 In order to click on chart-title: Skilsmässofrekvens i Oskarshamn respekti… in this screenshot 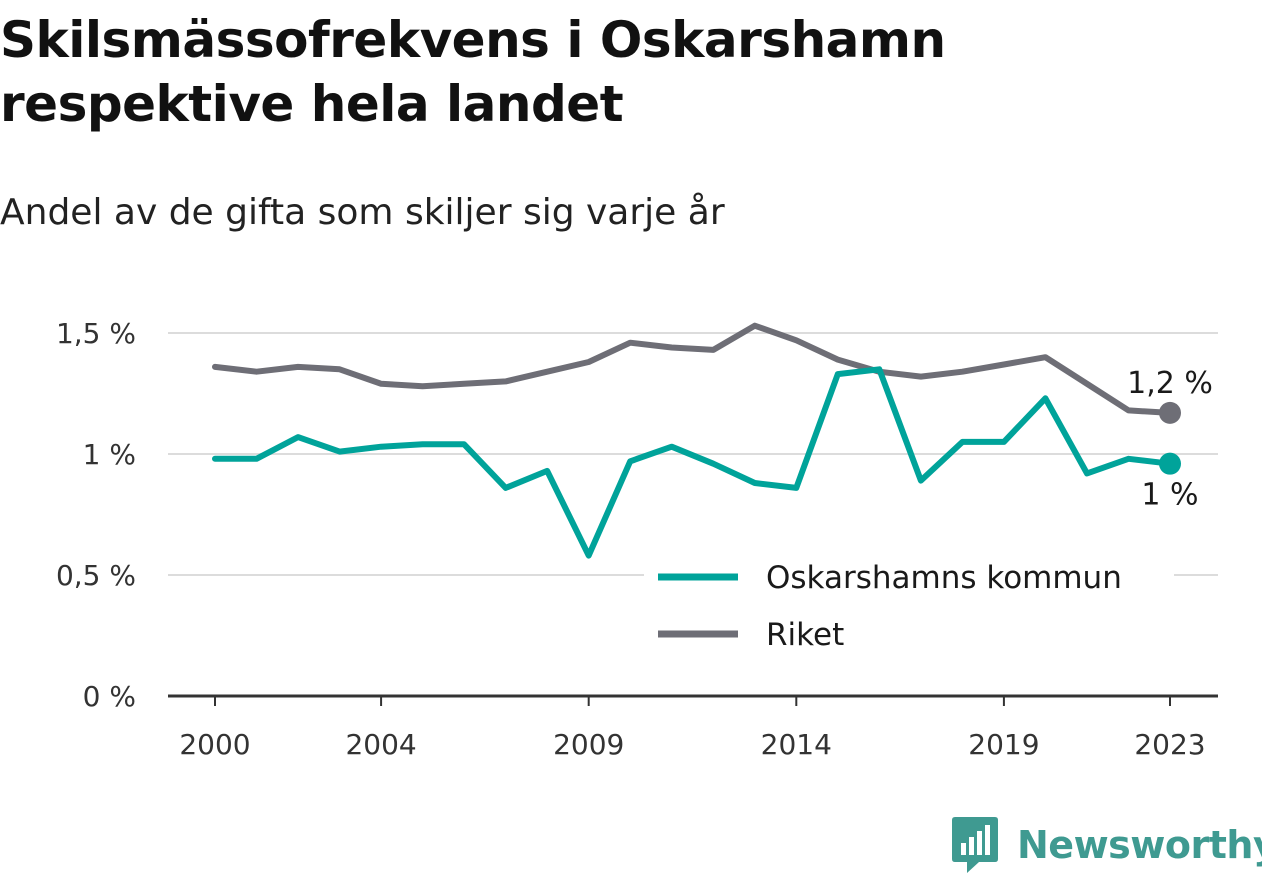, I will do `click(473, 72)`.